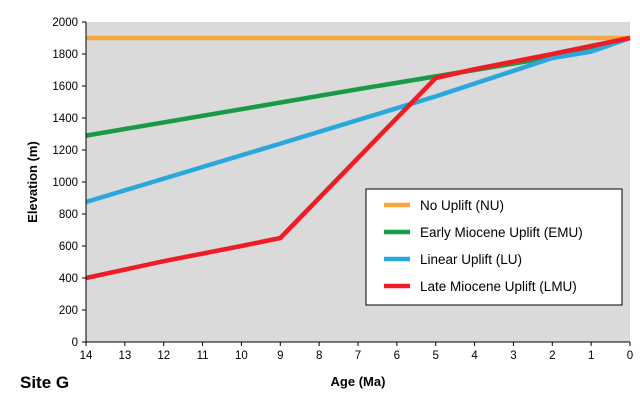 This screenshot has width=640, height=397. Describe the element at coordinates (319, 356) in the screenshot. I see `x-tick-label: 8` at that location.